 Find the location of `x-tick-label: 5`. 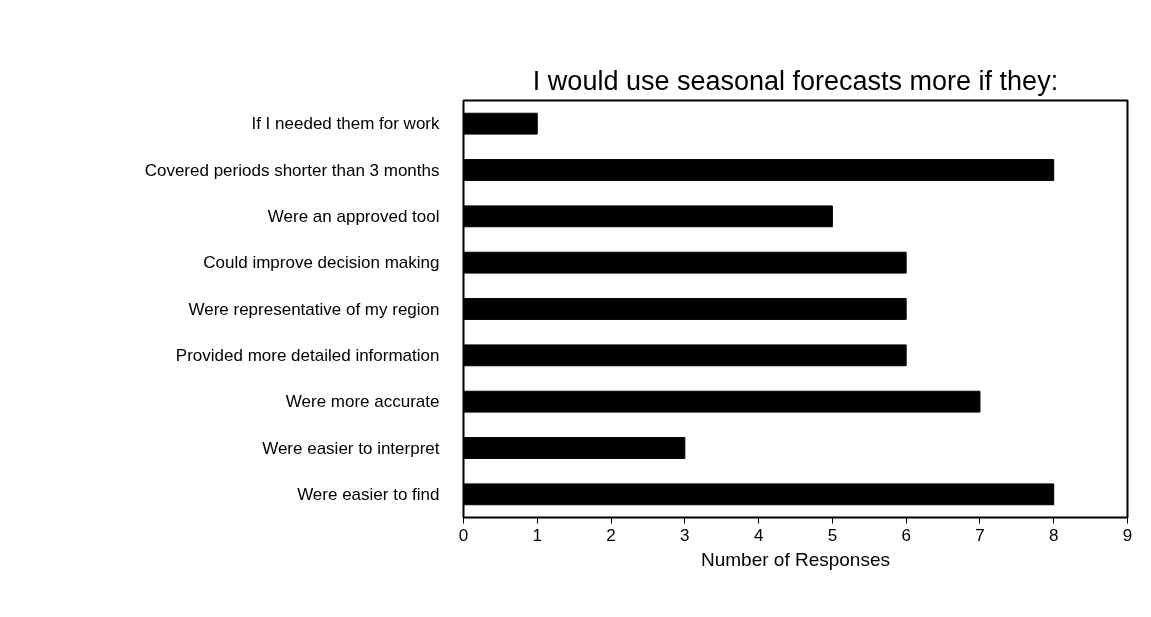

x-tick-label: 5 is located at coordinates (832, 535).